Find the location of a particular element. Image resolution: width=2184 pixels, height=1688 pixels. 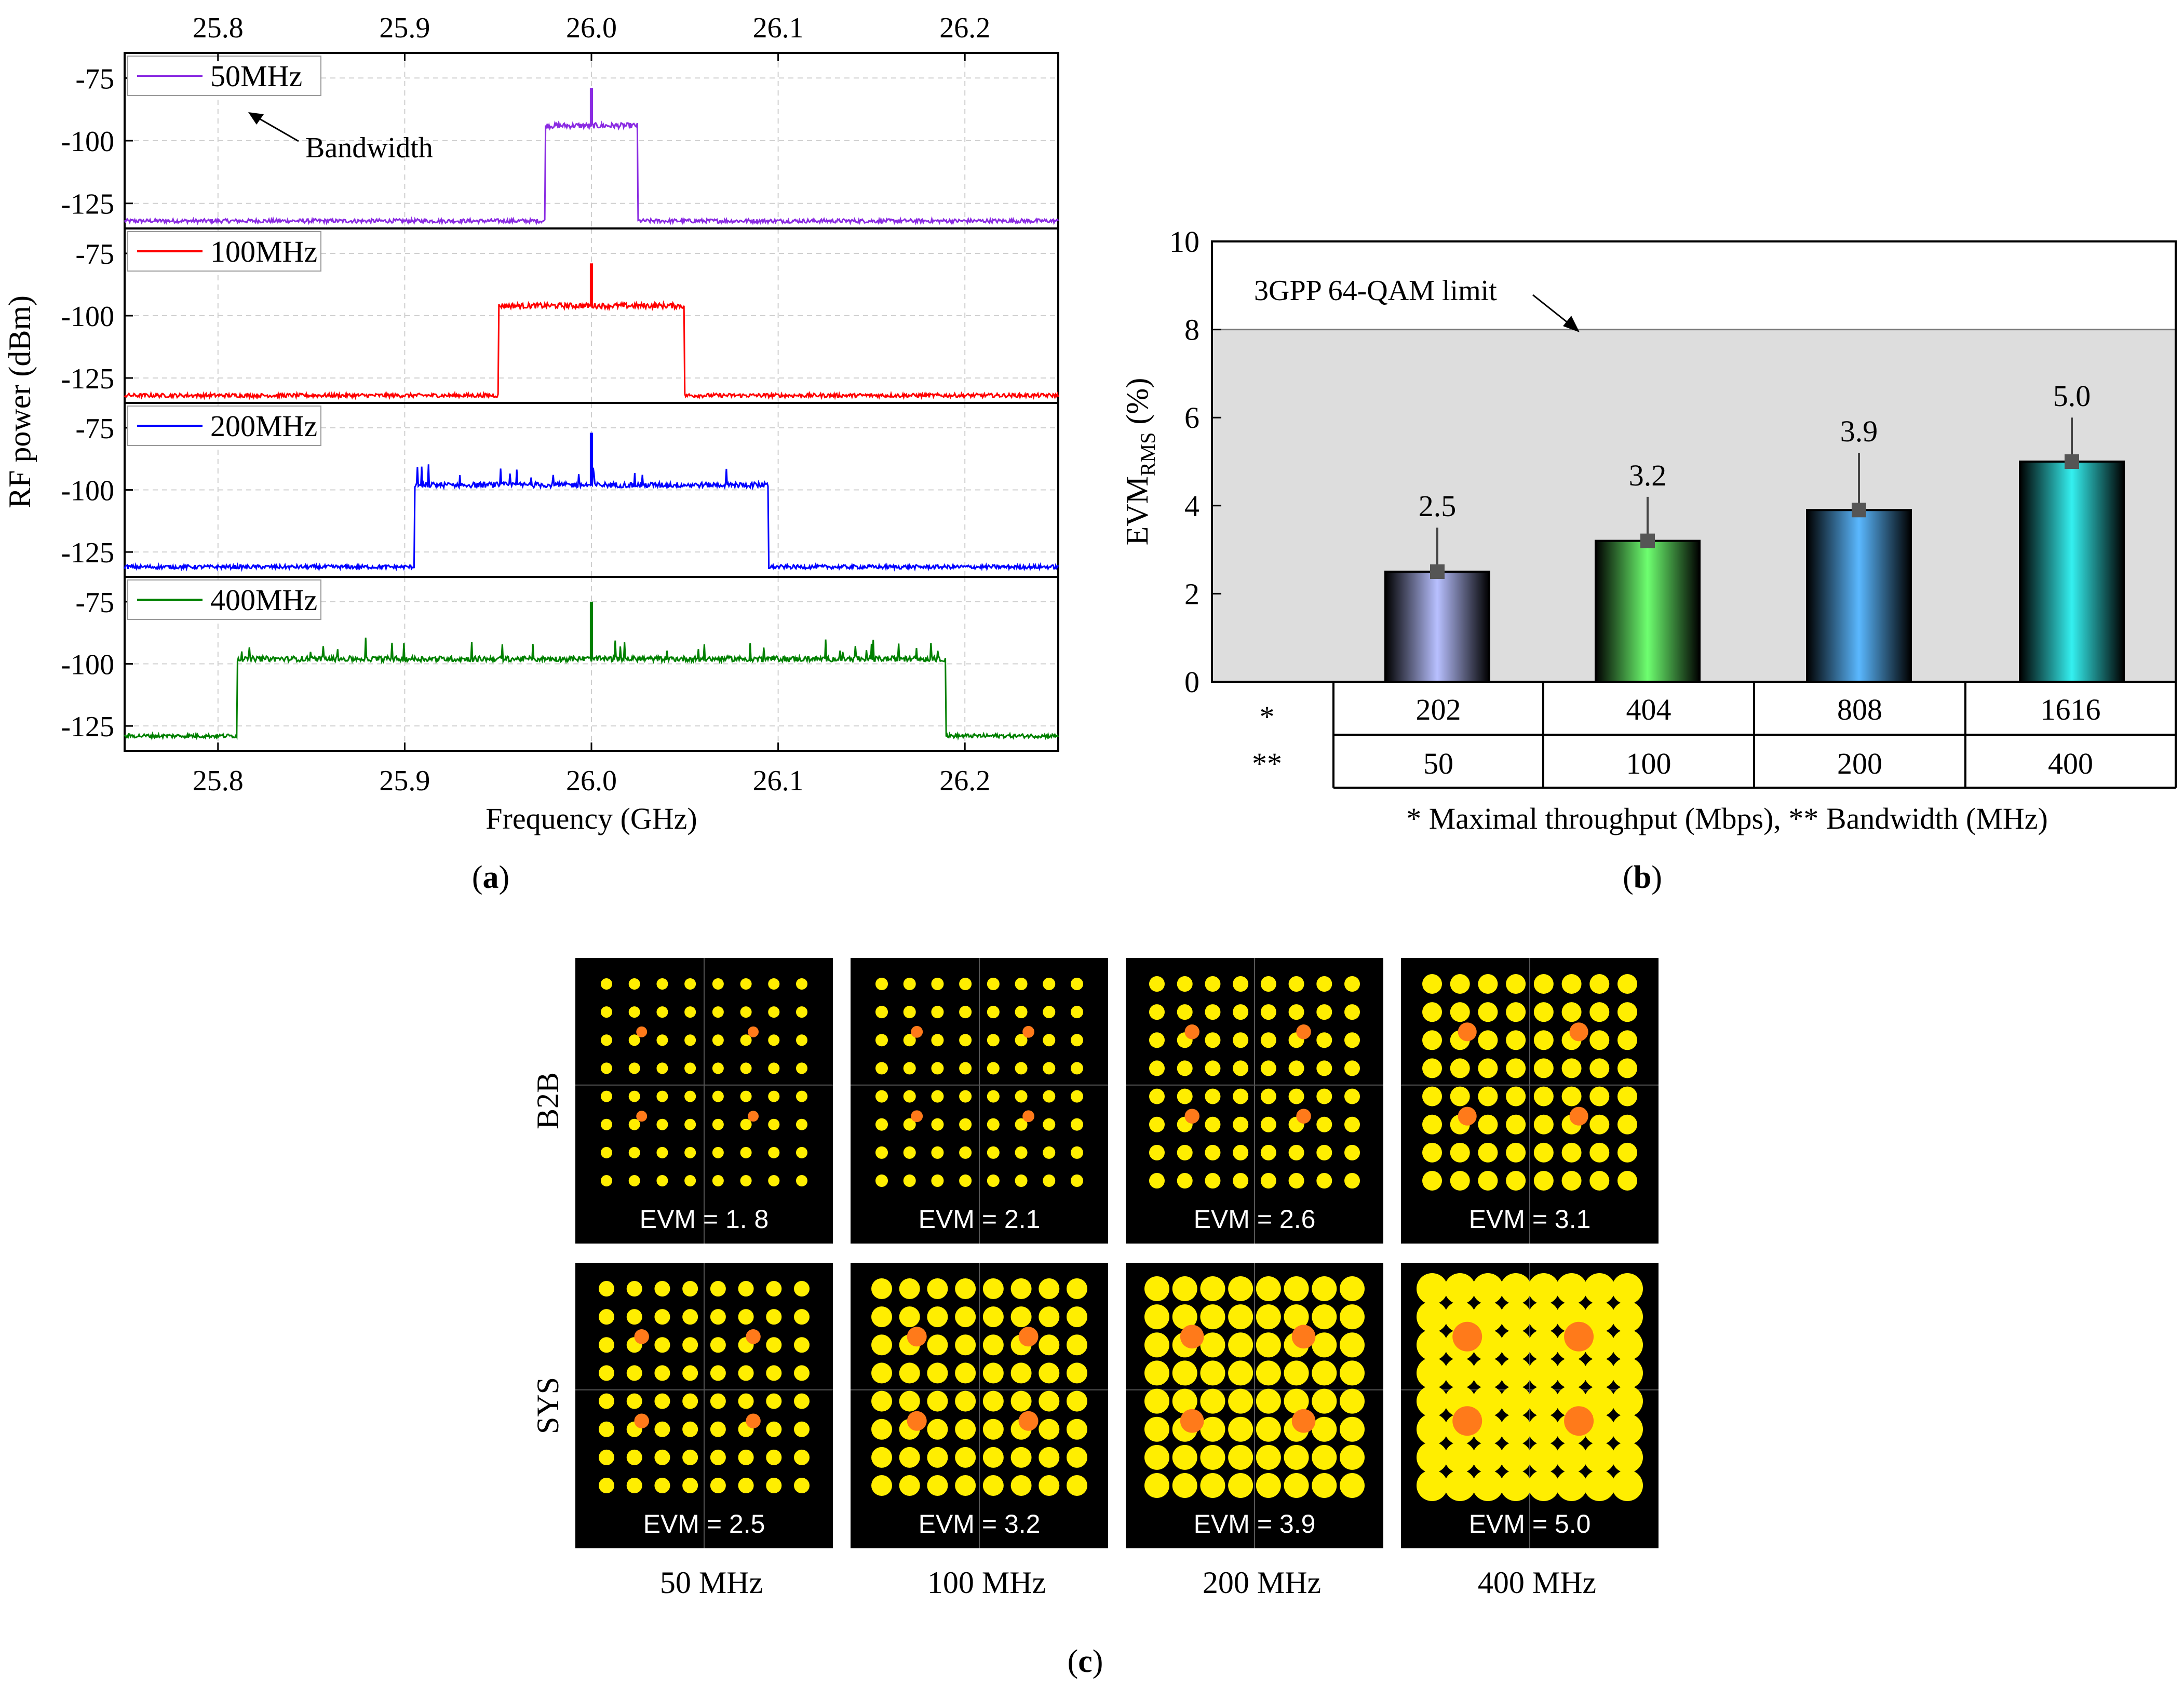

limit-label: 3GPP 64-QAM limit is located at coordinates (1375, 291).